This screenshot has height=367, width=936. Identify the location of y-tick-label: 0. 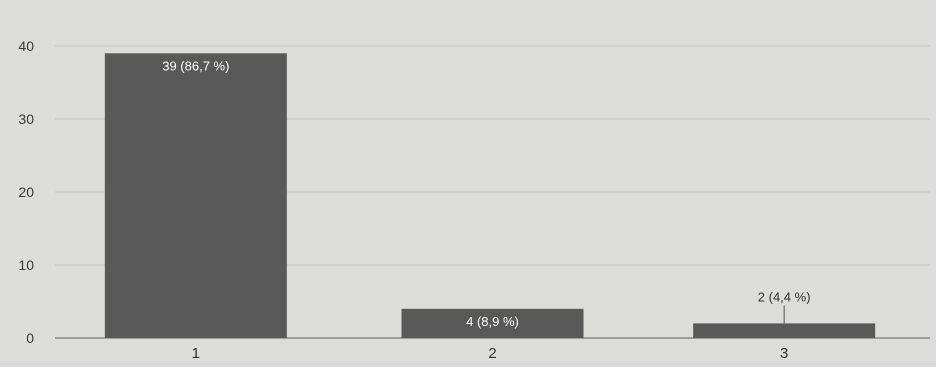
(30, 338).